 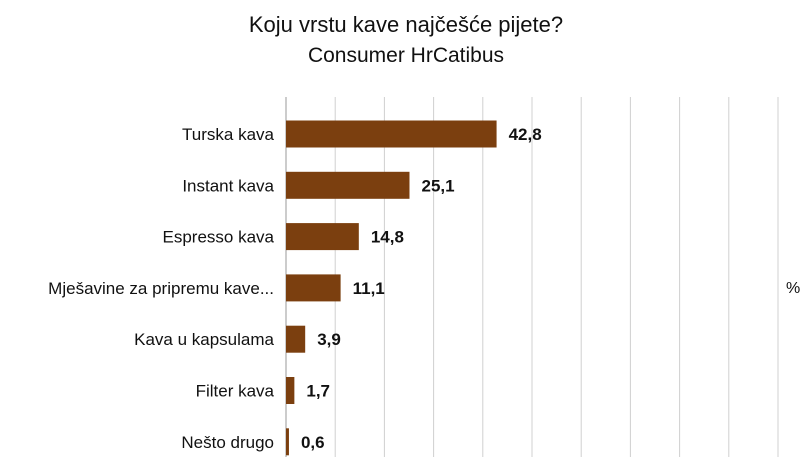 I want to click on category-label: Instant kava, so click(x=228, y=185).